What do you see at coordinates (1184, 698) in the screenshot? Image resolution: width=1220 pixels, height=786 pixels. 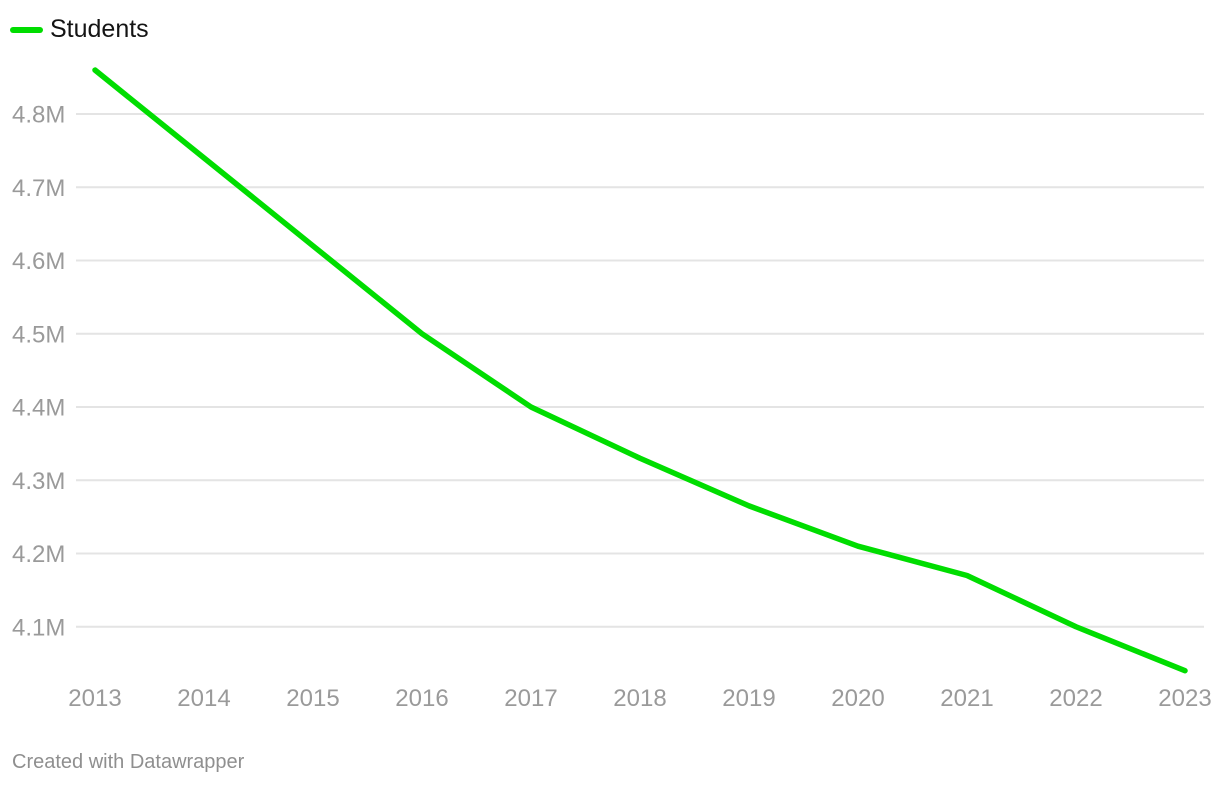 I see `x-tick-label-2023: 2023` at bounding box center [1184, 698].